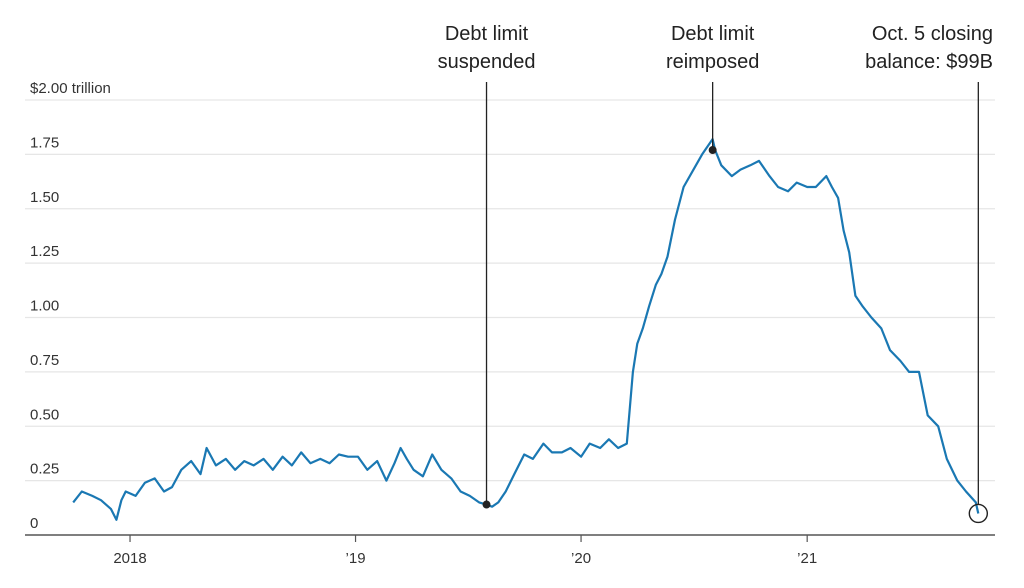 This screenshot has width=1024, height=588. Describe the element at coordinates (129, 558) in the screenshot. I see `x-tick-label: 2018` at that location.